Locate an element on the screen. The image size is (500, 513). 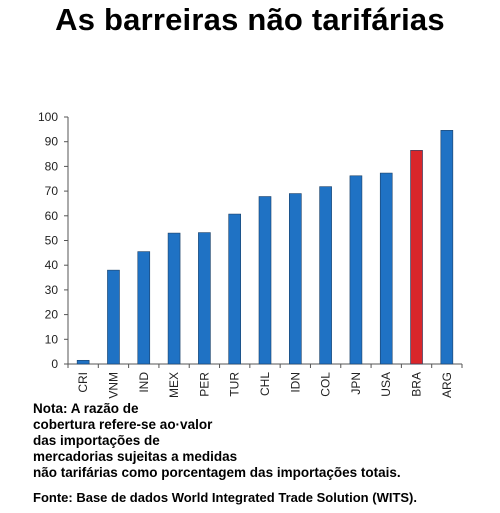
bar-mex is located at coordinates (174, 298).